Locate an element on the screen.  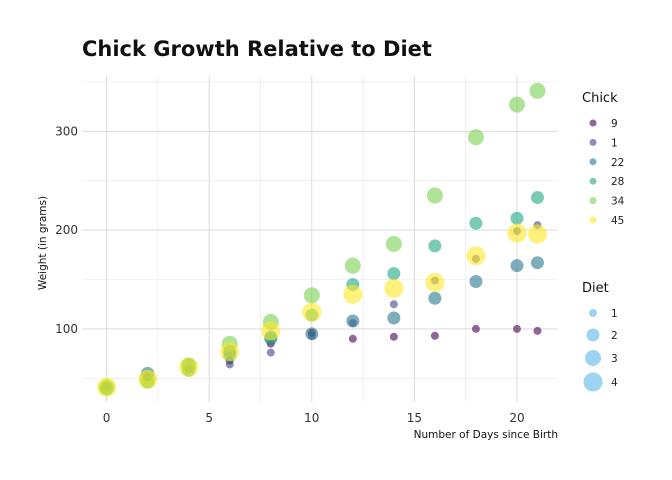
chick-legend-label: 34 is located at coordinates (618, 202).